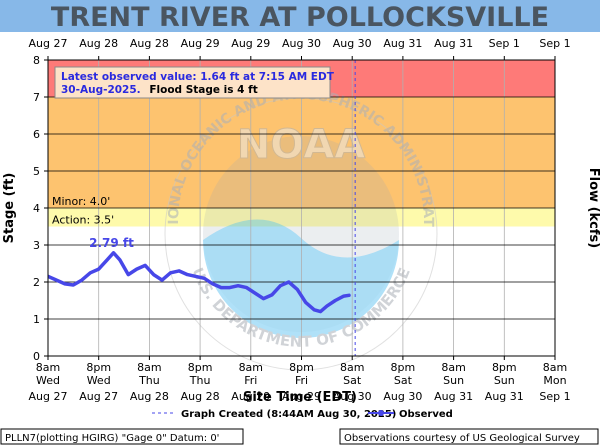 This screenshot has width=600, height=445. What do you see at coordinates (83, 211) in the screenshot?
I see `flood-band-labels: Action: 3.5' Minor: 4.0'` at bounding box center [83, 211].